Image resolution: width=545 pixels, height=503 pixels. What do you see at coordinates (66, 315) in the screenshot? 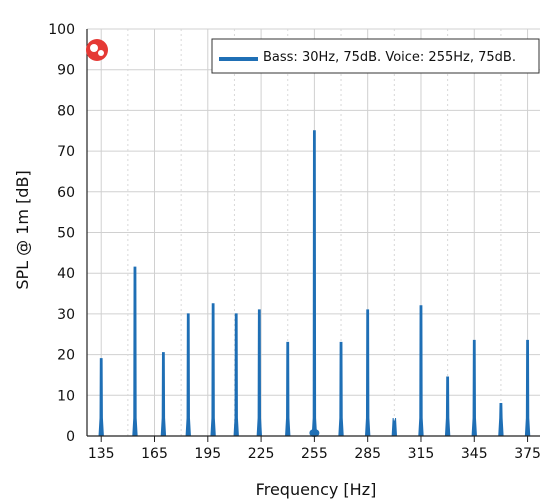
I see `y-tick-label: 30` at bounding box center [66, 315].